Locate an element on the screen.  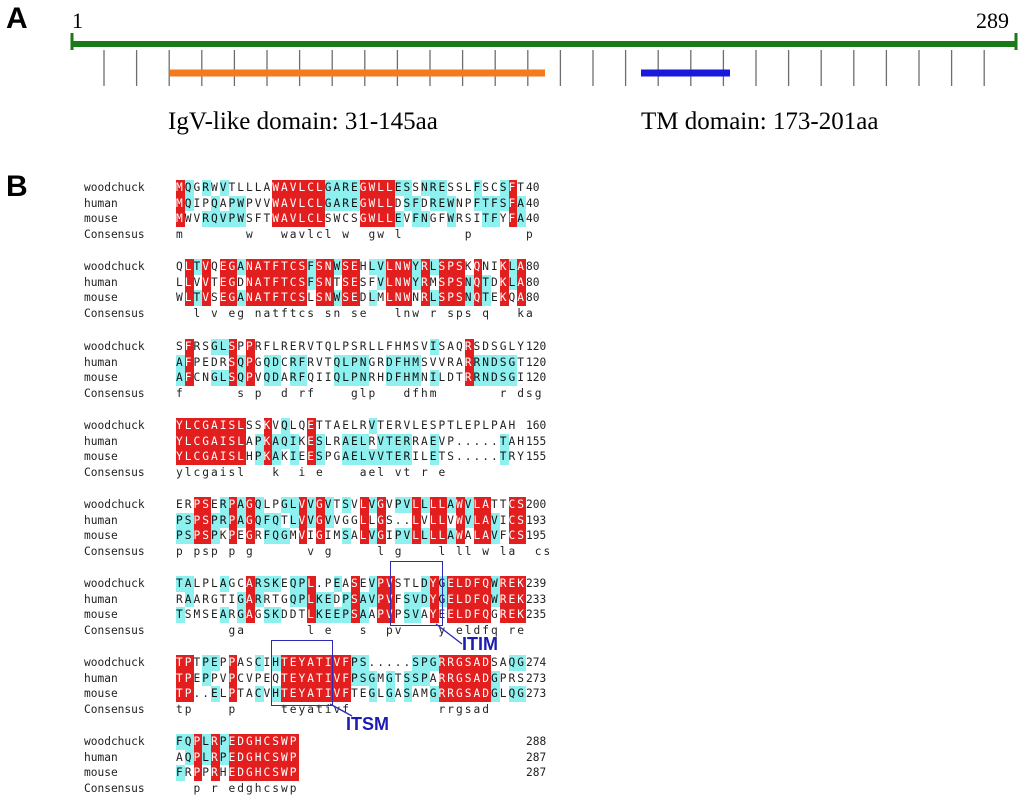
panel-b-label: B is located at coordinates (17, 186).